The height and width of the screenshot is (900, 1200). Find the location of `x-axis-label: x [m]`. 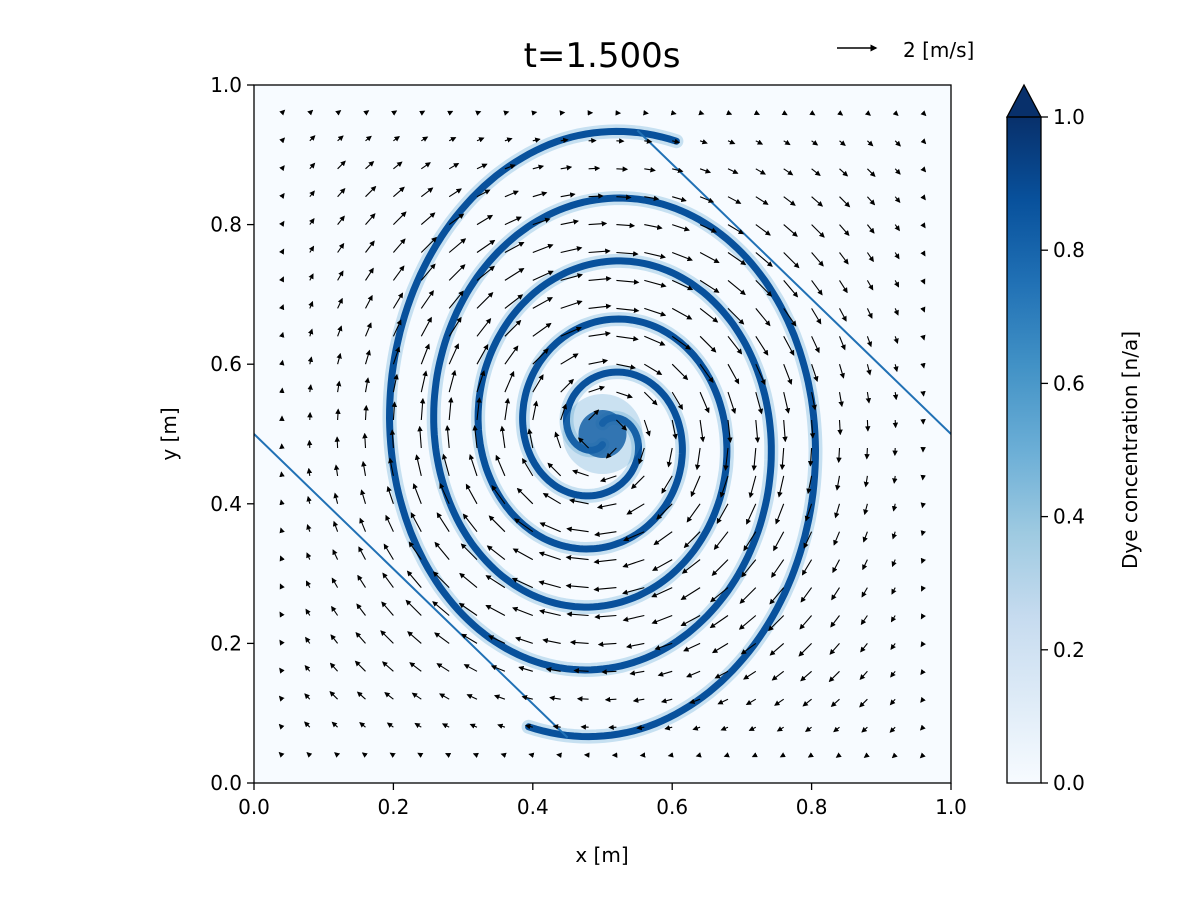

x-axis-label: x [m] is located at coordinates (601, 855).